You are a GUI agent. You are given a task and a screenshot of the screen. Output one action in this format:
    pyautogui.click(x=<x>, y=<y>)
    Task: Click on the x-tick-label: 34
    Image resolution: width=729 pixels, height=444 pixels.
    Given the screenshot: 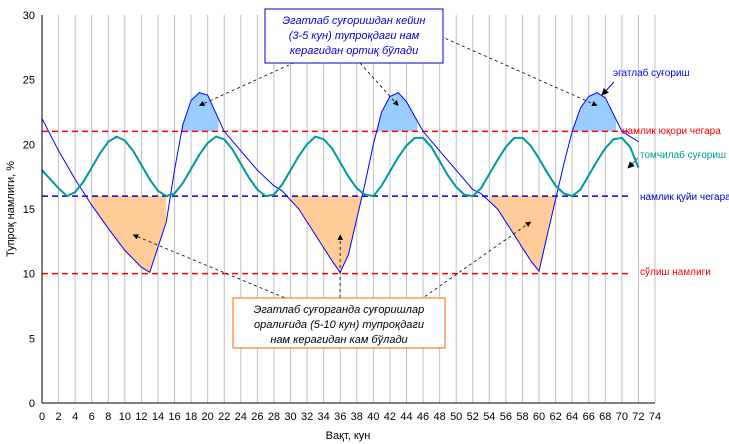 What is the action you would take?
    pyautogui.click(x=324, y=417)
    